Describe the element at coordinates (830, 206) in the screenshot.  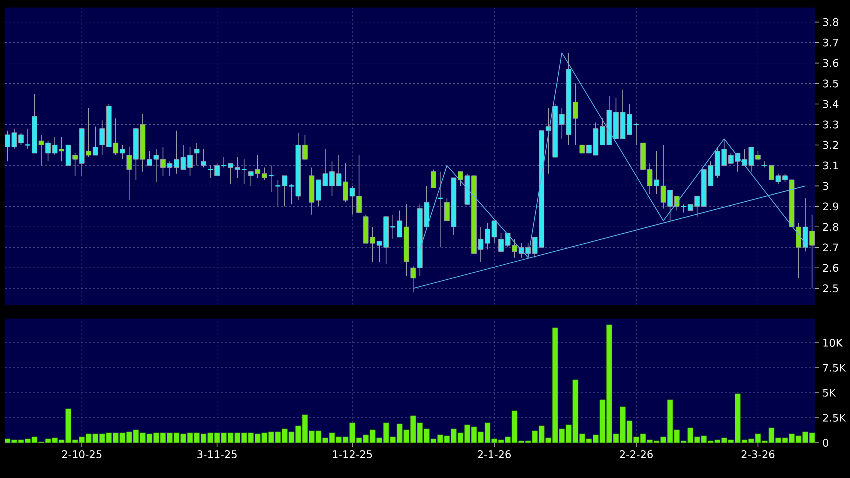
I see `y-tick-label: 2.9` at that location.